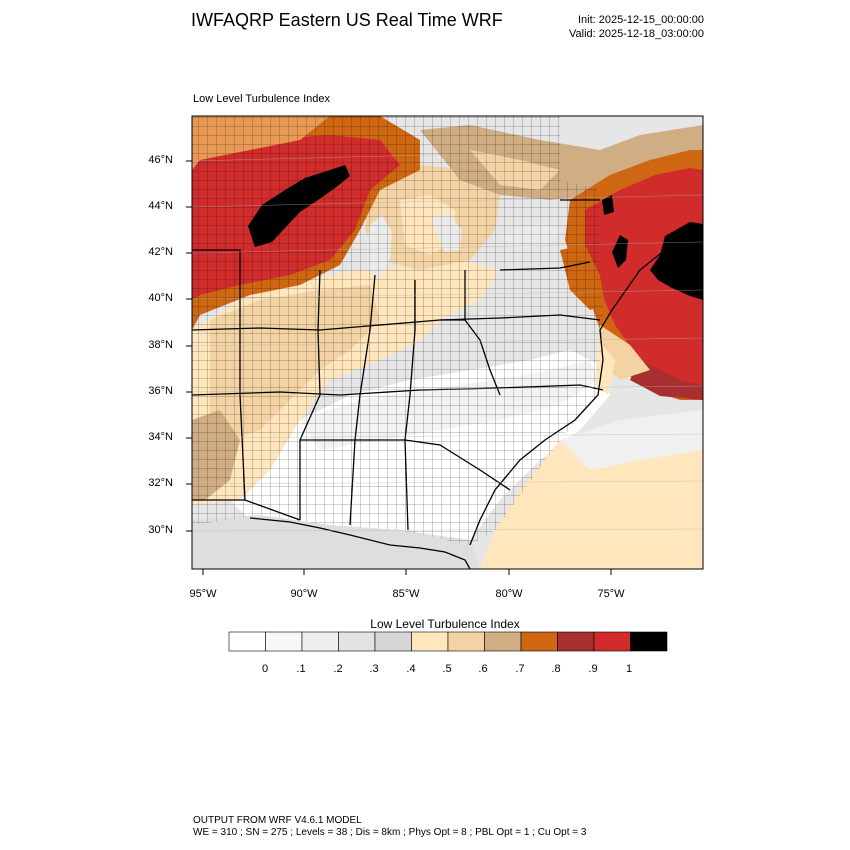 The height and width of the screenshot is (850, 850). Describe the element at coordinates (629, 669) in the screenshot. I see `colorbar-tick-label: 1` at that location.